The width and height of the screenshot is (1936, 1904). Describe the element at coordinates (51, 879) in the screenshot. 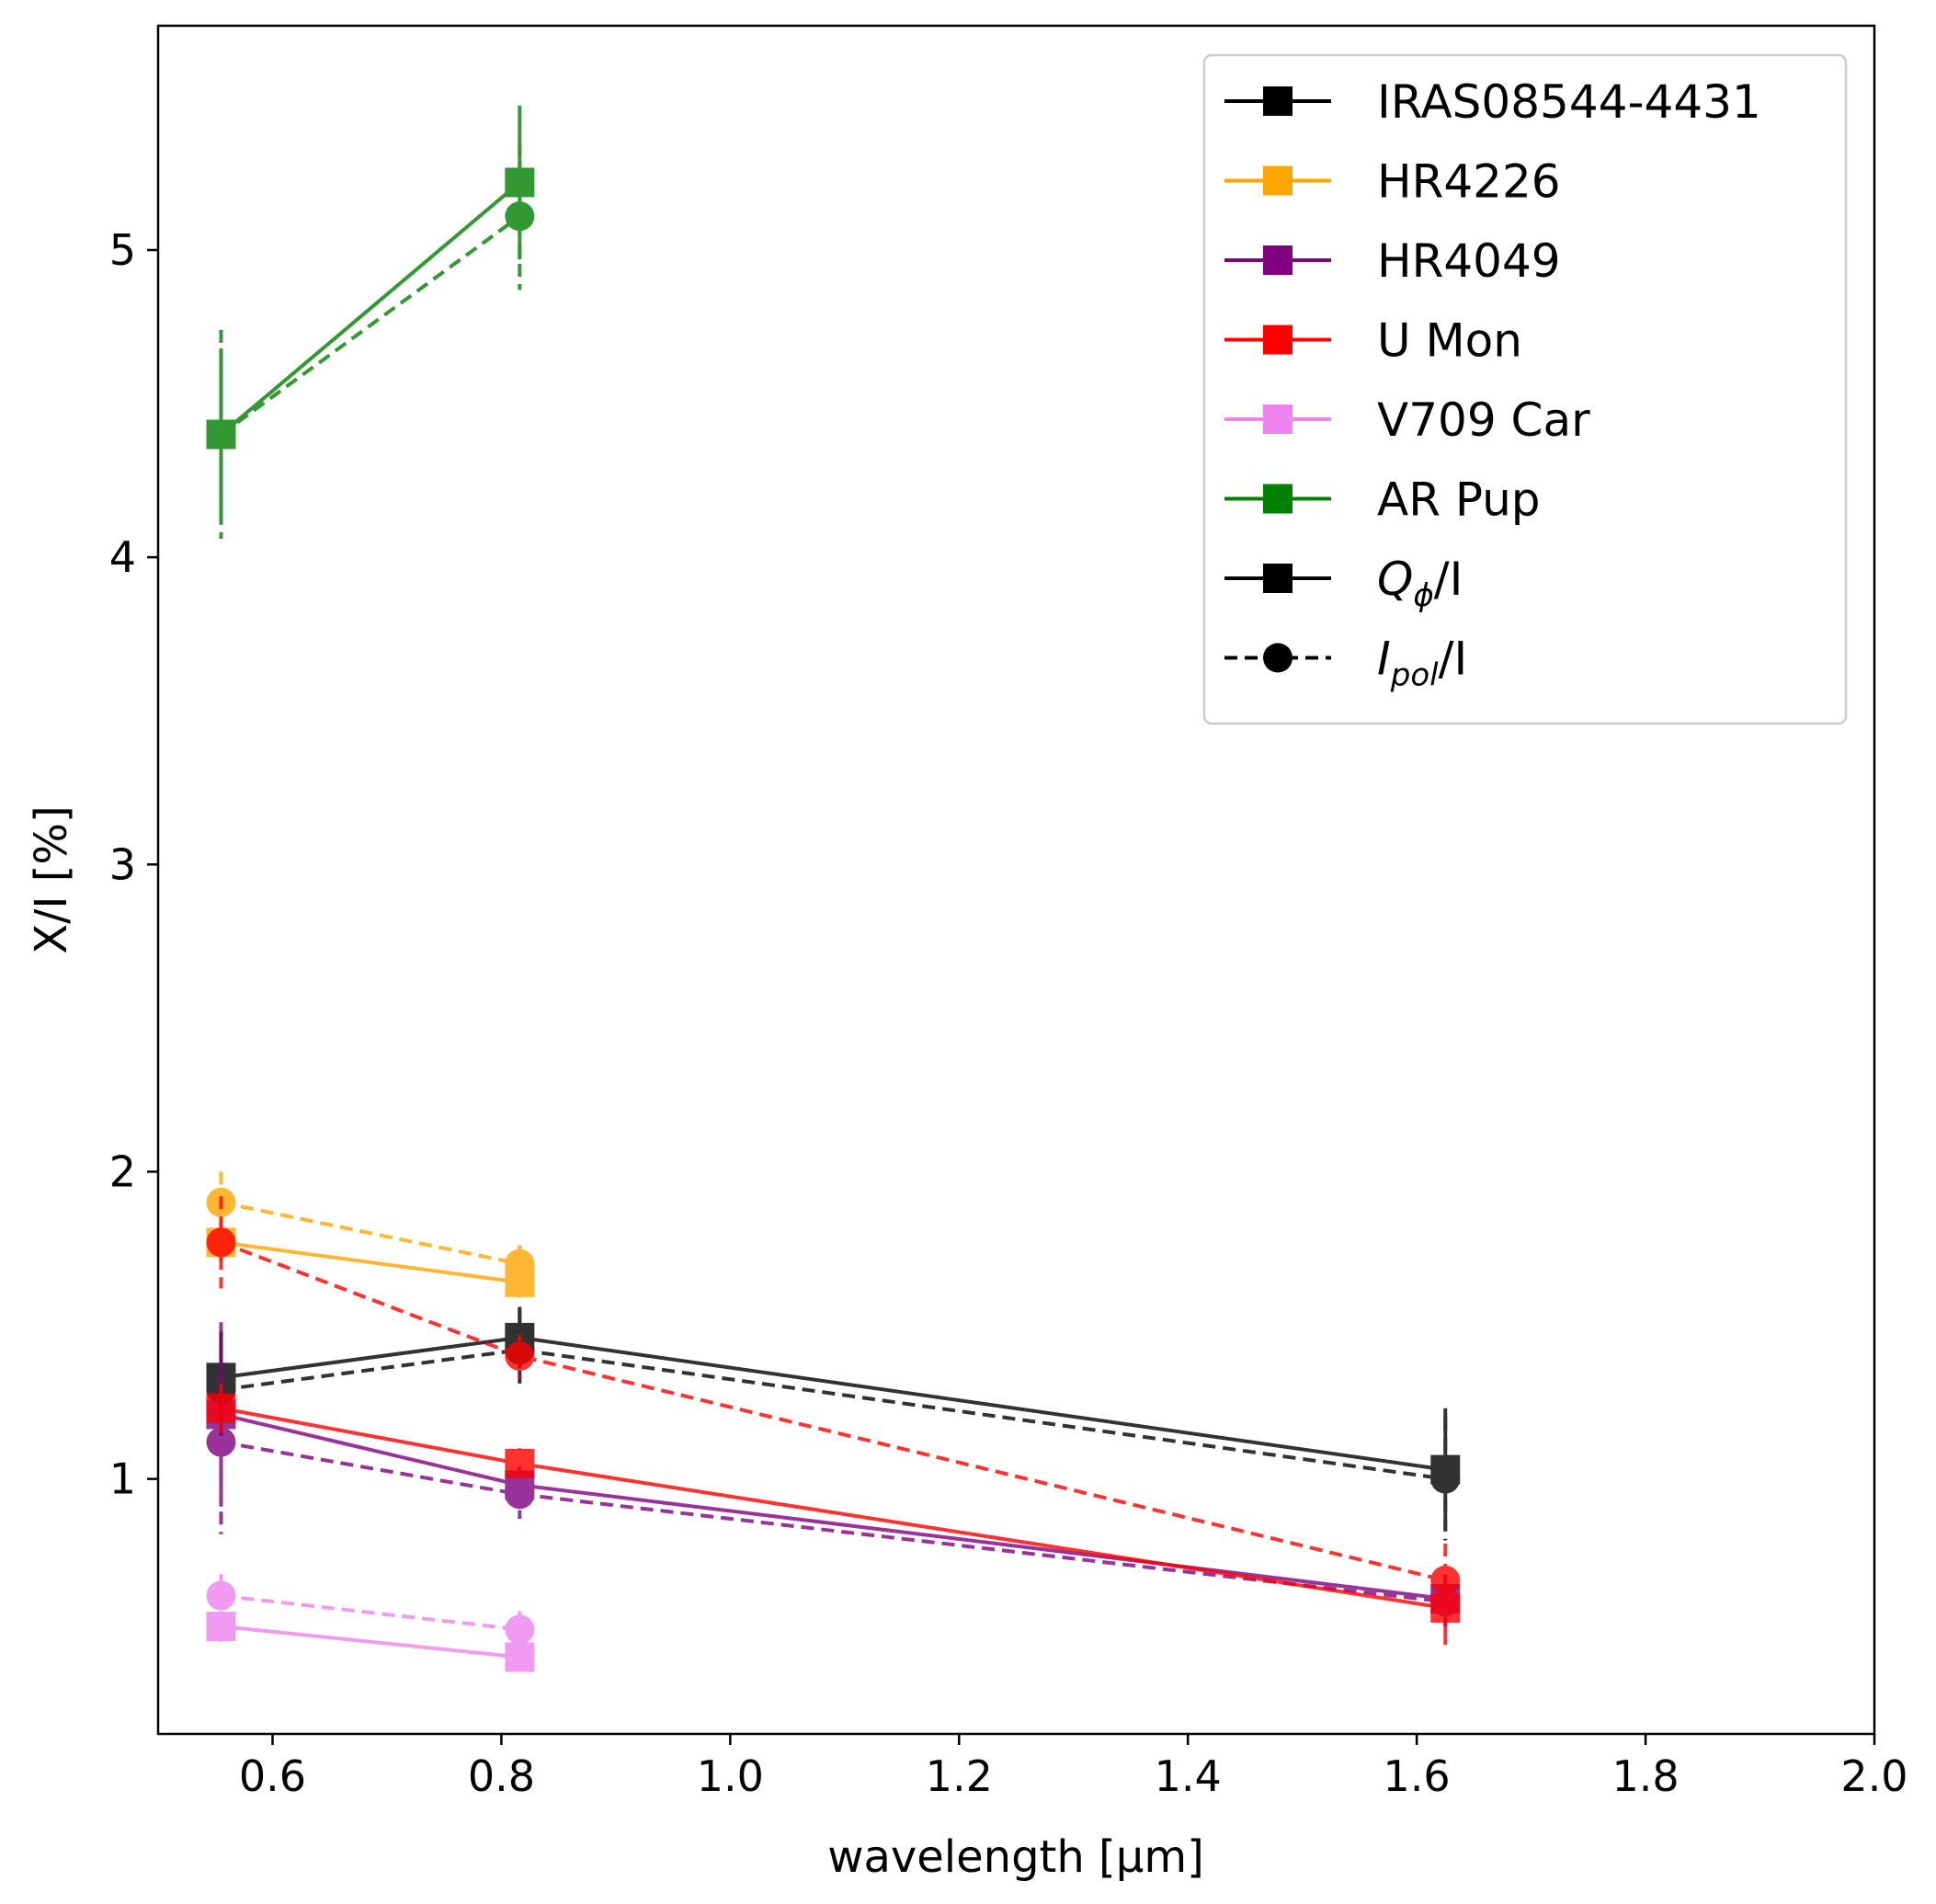

I see `y-axis-label: X/I [%]` at that location.